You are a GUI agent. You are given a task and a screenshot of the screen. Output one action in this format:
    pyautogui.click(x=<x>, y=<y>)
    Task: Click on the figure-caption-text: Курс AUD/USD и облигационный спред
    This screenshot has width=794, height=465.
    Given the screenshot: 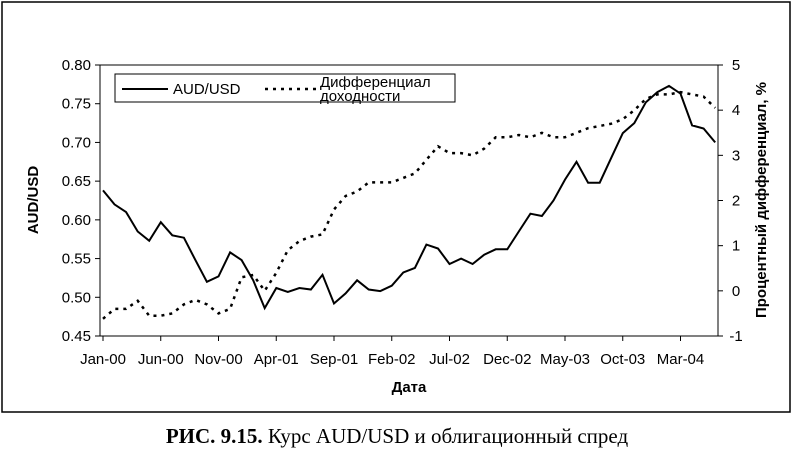 What is the action you would take?
    pyautogui.click(x=448, y=436)
    